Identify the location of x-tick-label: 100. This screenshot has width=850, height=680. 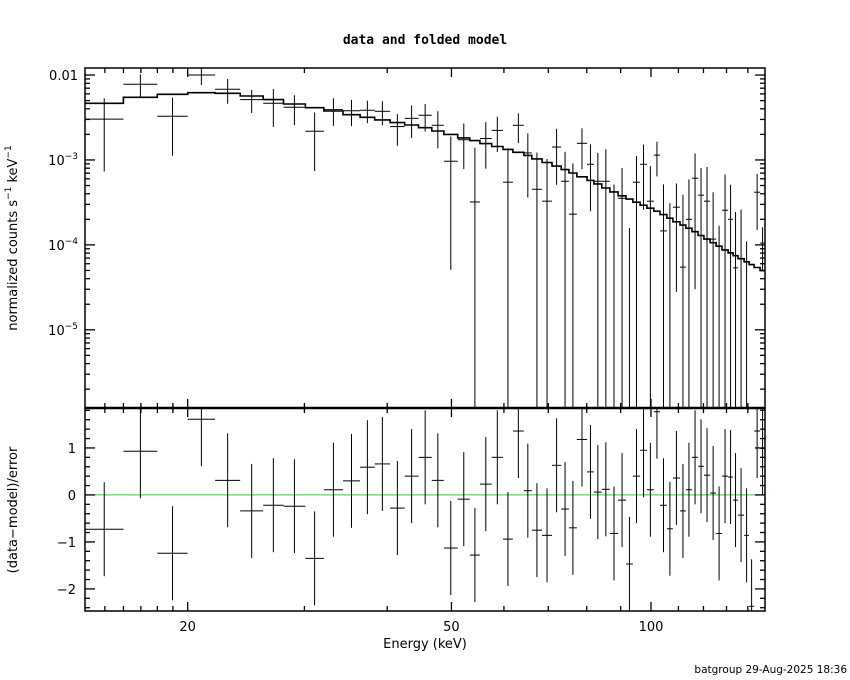
(651, 627).